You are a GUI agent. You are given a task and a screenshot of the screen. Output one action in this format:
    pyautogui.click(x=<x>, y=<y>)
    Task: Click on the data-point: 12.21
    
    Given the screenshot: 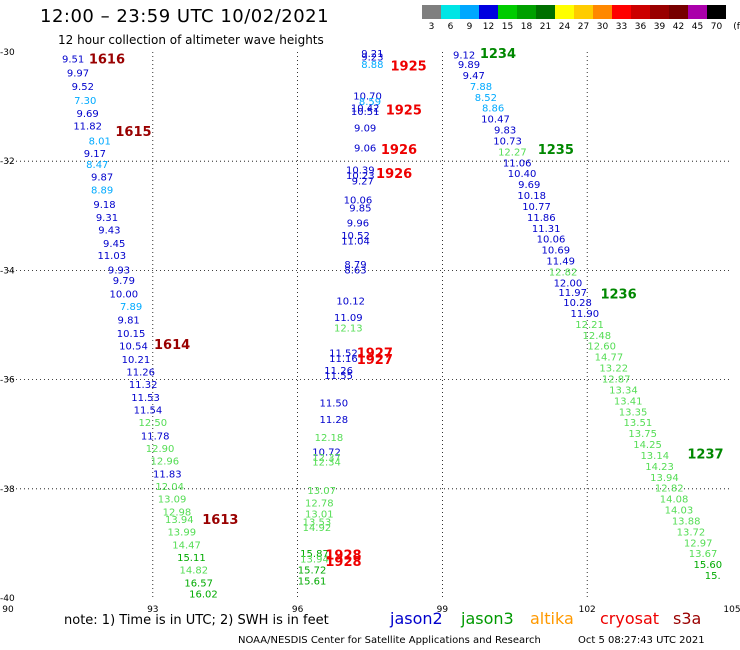 What is the action you would take?
    pyautogui.click(x=589, y=325)
    